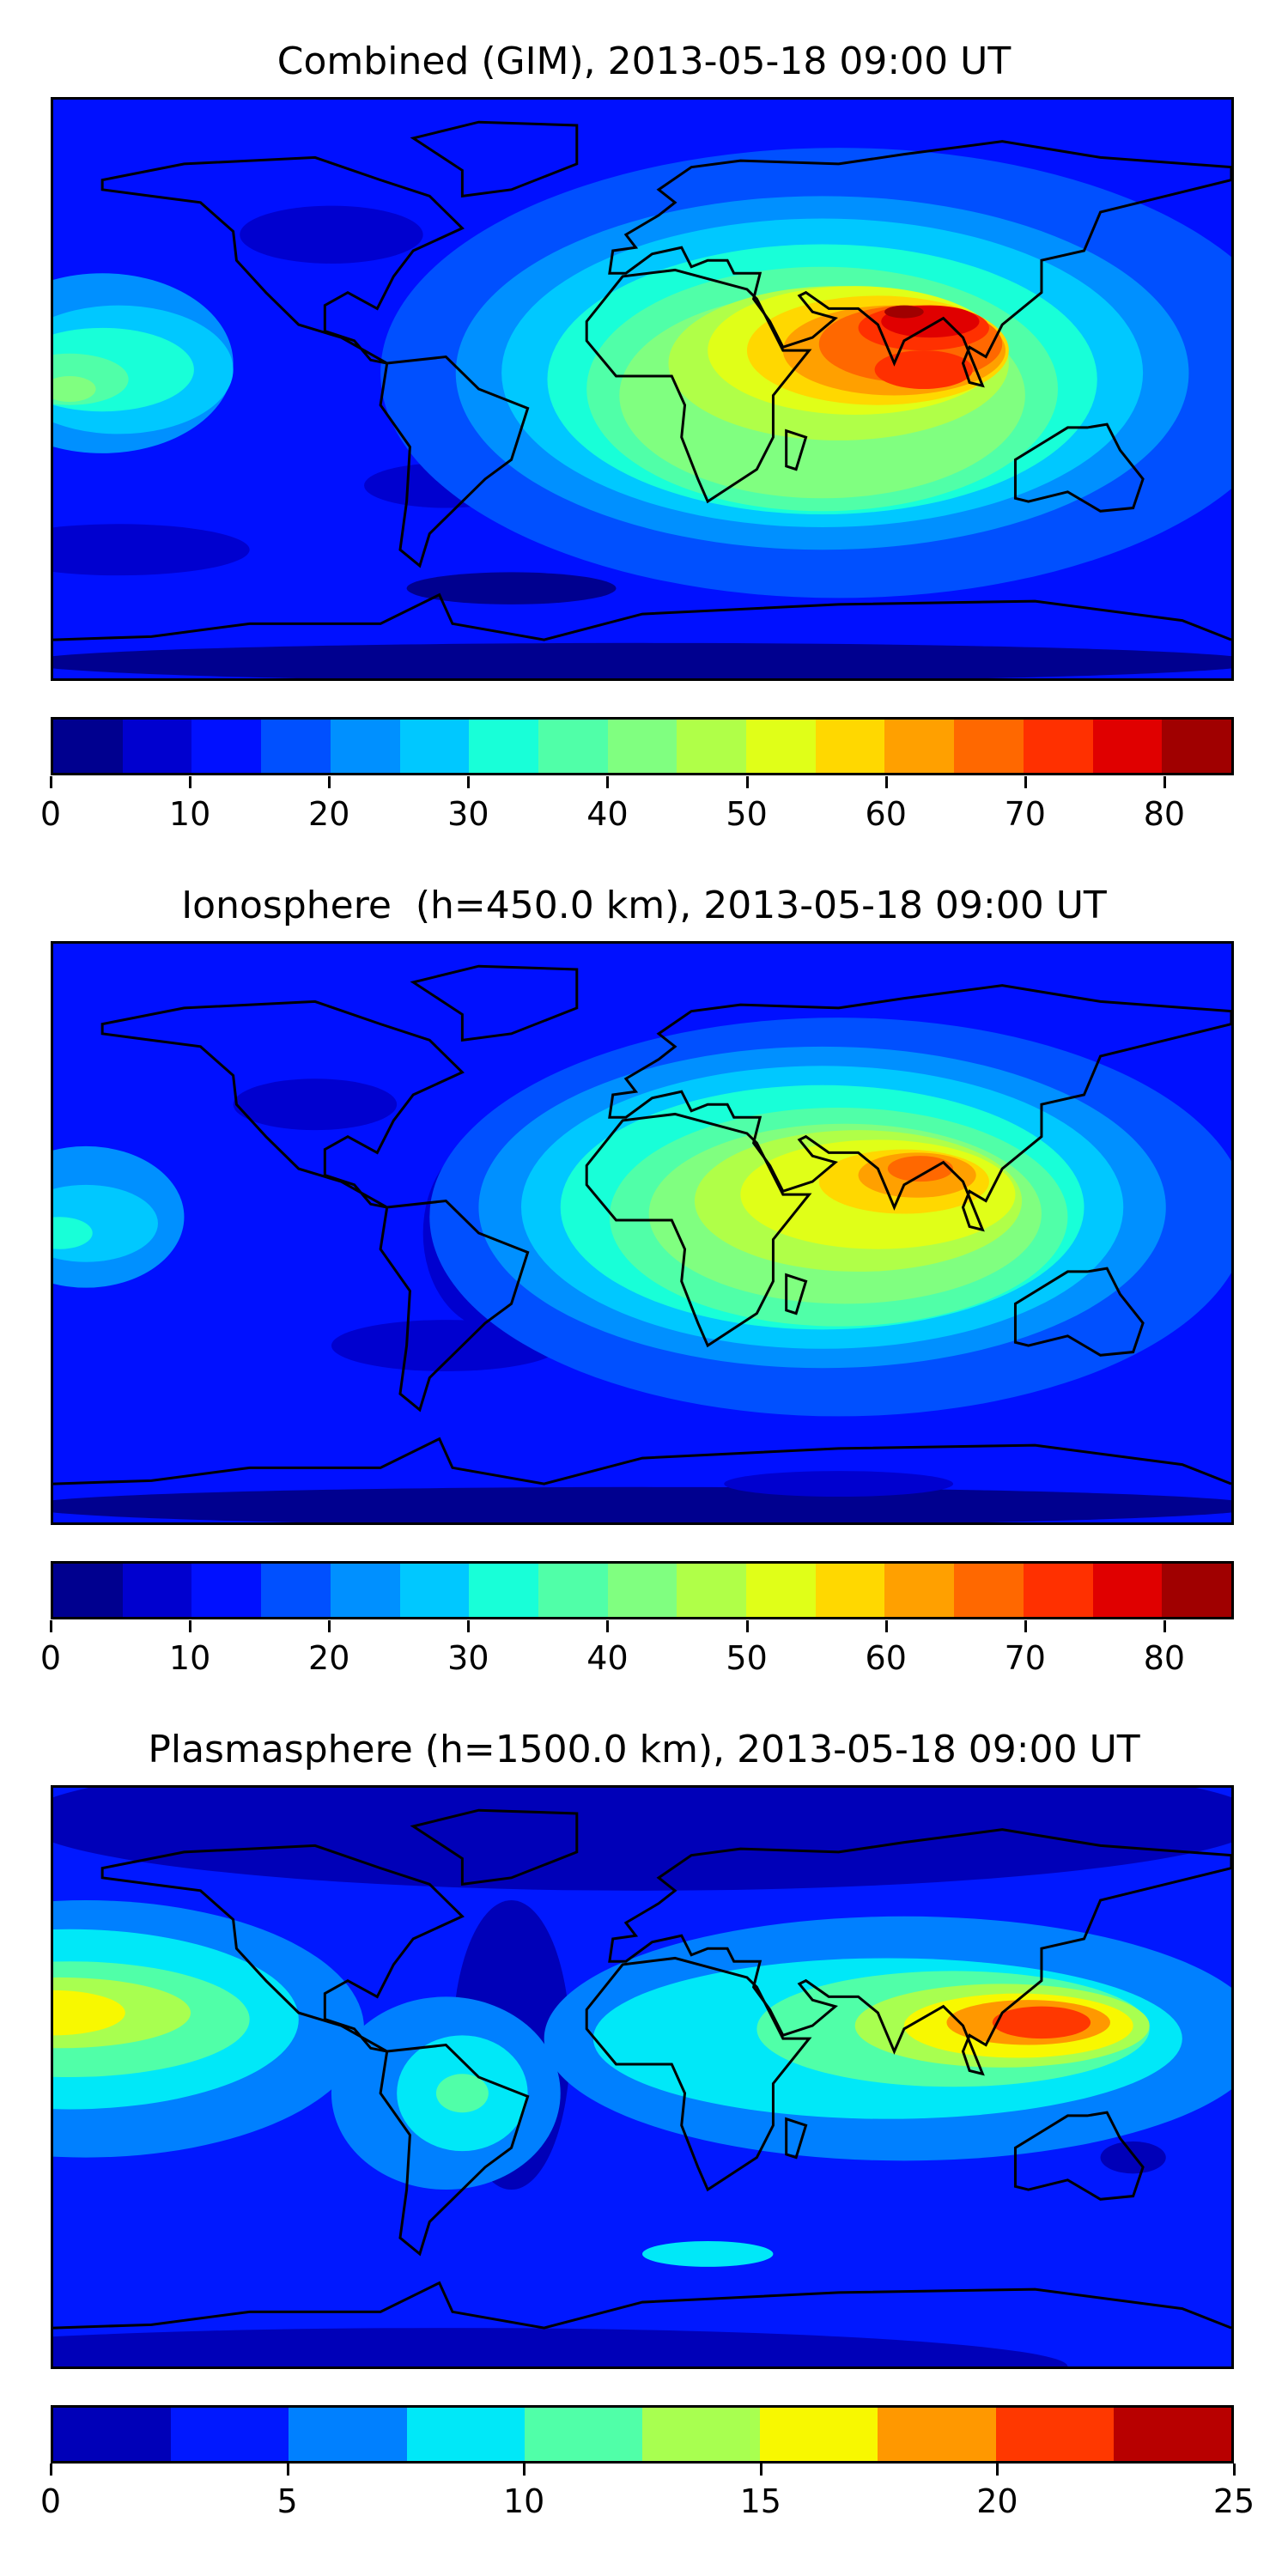 The width and height of the screenshot is (1288, 2576). I want to click on colorbar-tick-label: 20, so click(329, 1658).